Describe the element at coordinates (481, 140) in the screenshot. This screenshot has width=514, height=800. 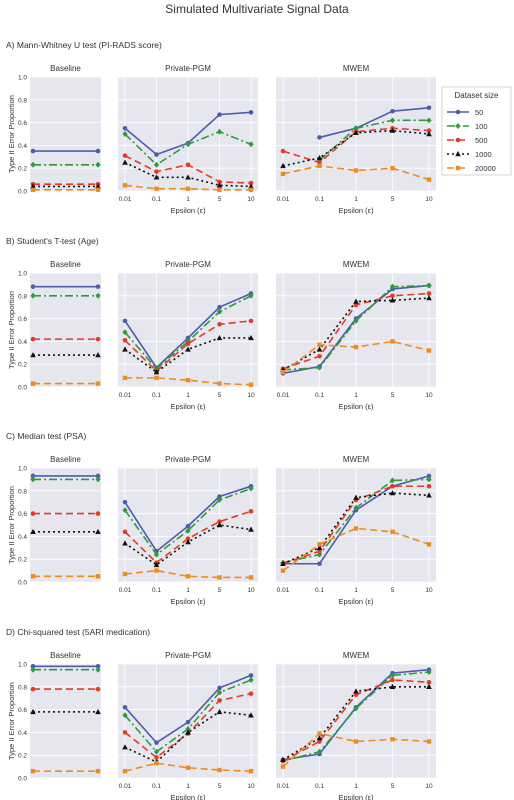
I see `legend-label-500: 500` at that location.